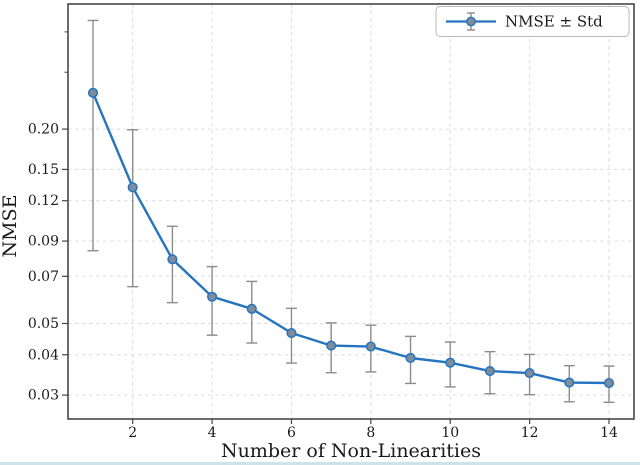  What do you see at coordinates (609, 383) in the screenshot?
I see `data-point-marker-x14` at bounding box center [609, 383].